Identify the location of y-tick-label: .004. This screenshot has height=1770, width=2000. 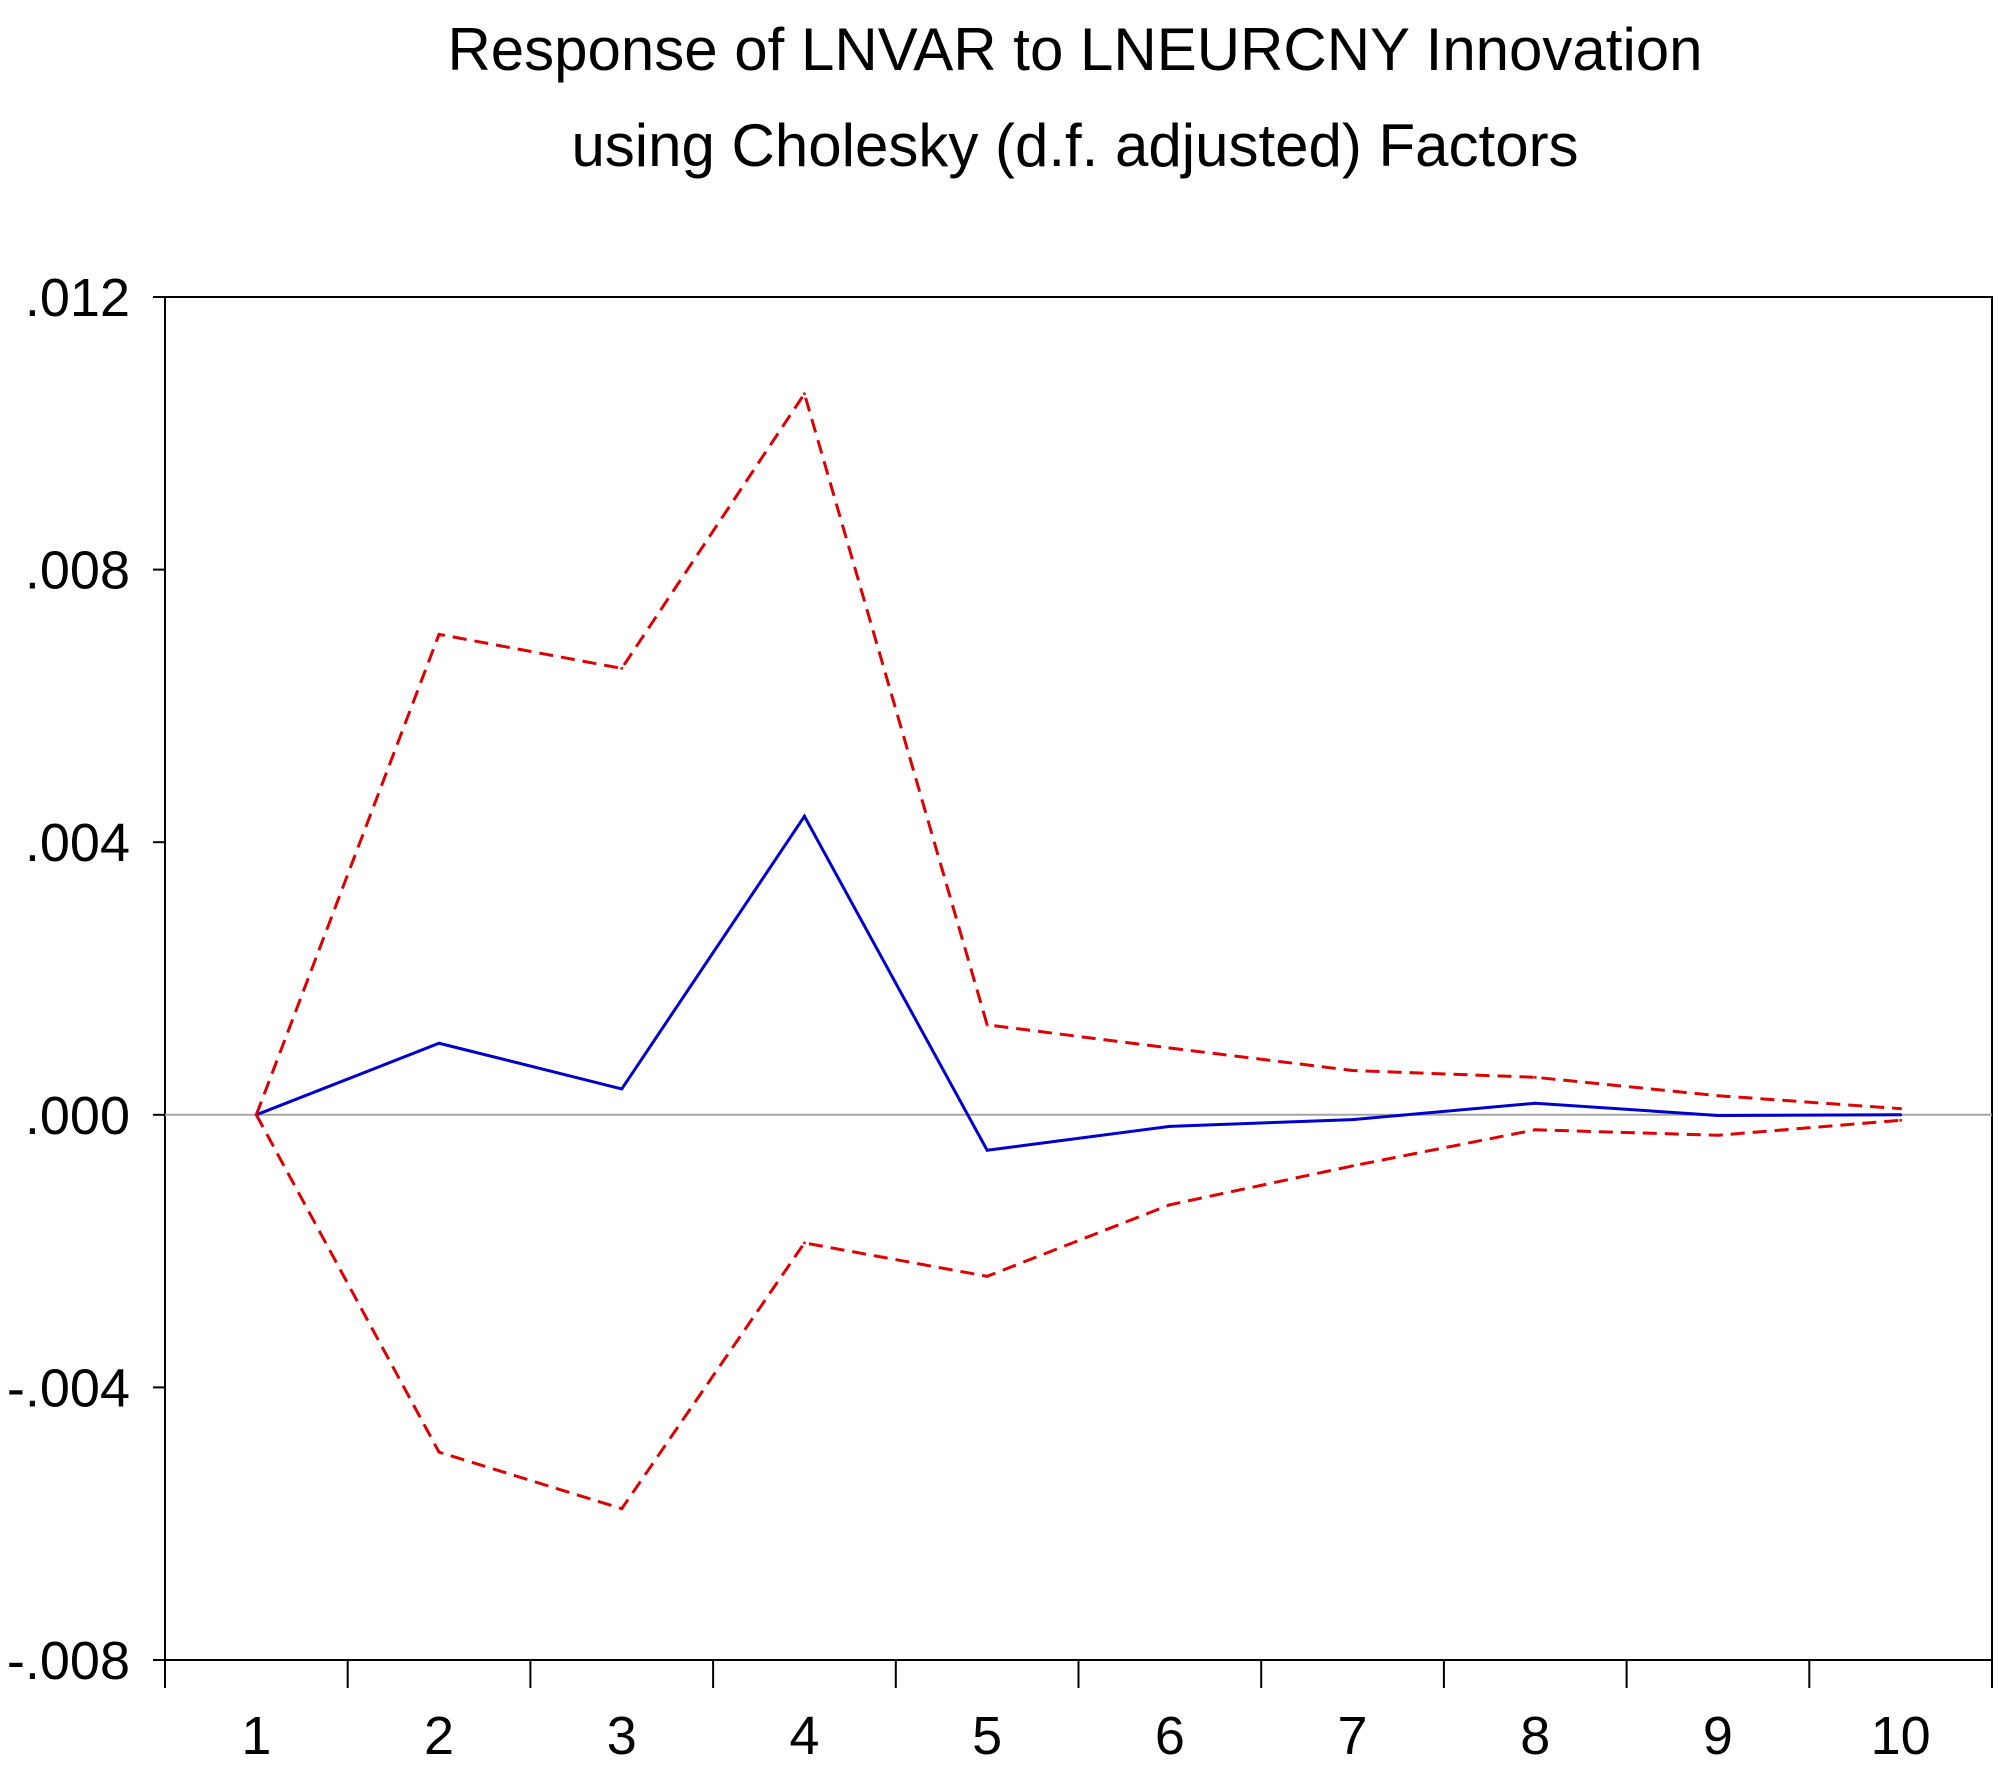
(77, 843).